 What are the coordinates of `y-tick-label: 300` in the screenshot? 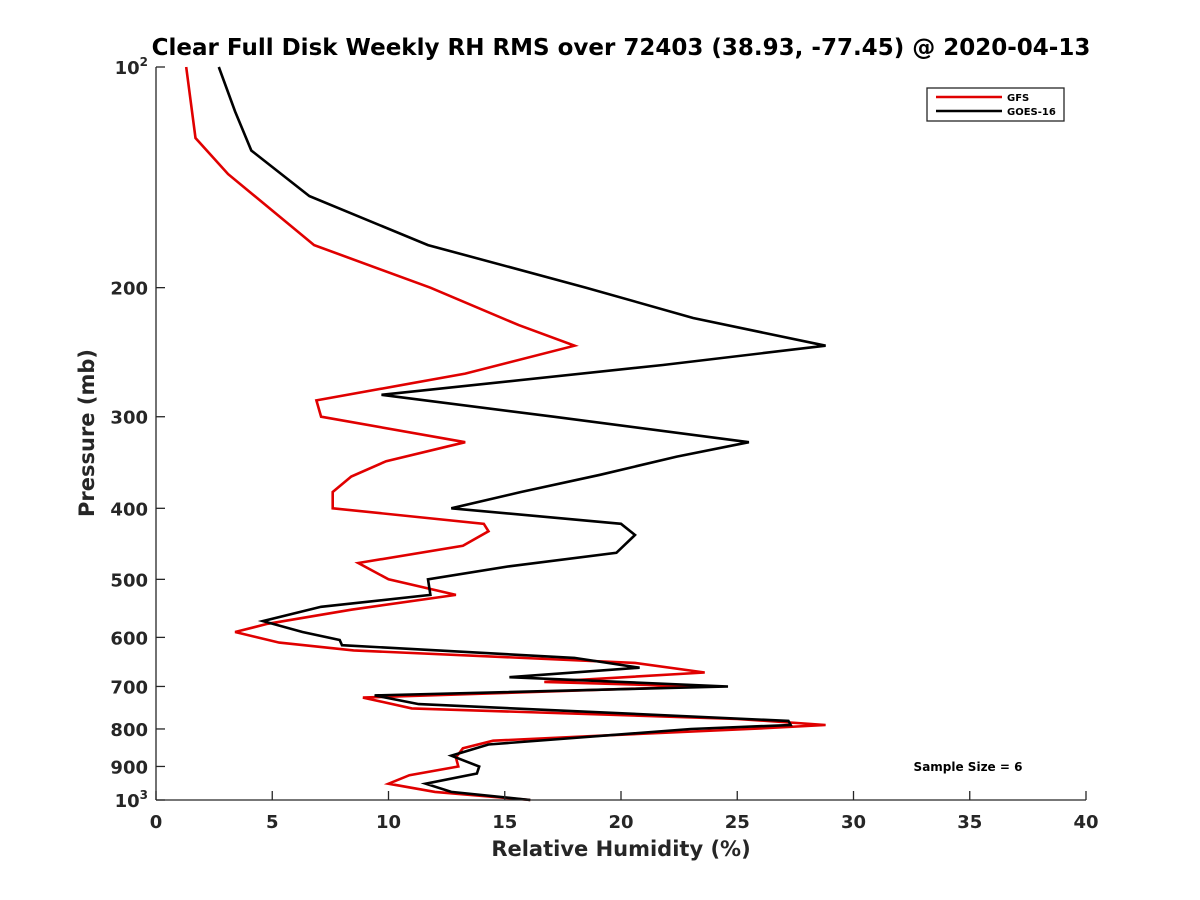 It's located at (129, 418).